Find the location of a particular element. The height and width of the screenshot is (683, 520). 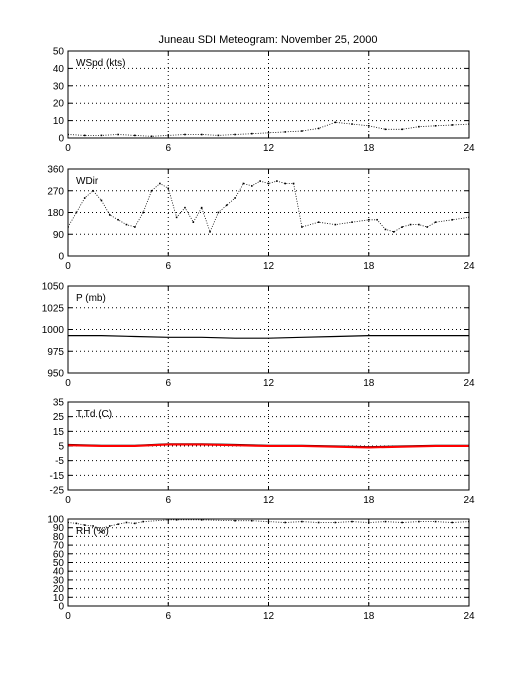

y-tick-label: 950 is located at coordinates (55, 374).